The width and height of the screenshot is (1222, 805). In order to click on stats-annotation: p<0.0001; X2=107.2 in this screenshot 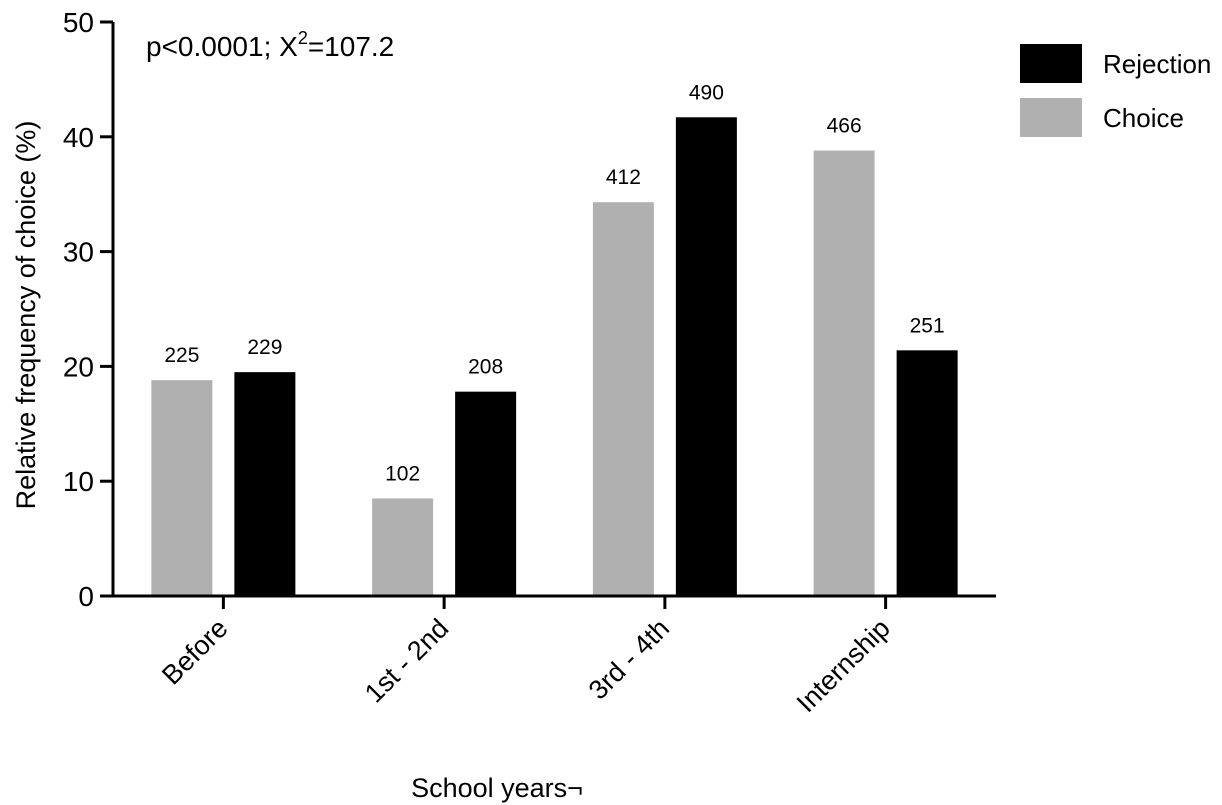, I will do `click(270, 45)`.